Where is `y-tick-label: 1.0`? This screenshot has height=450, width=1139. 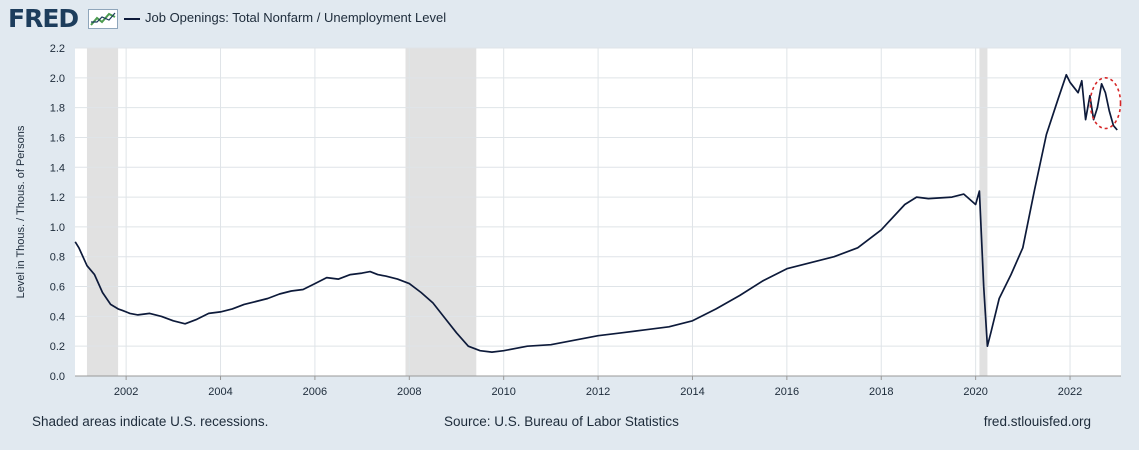
y-tick-label: 1.0 is located at coordinates (57, 228).